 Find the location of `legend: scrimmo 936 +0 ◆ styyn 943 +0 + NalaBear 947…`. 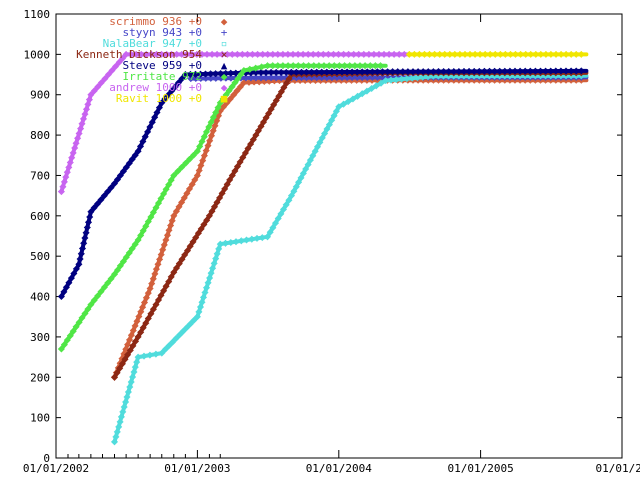

legend: scrimmo 936 +0 ◆ styyn 943 +0 + NalaBear 947… is located at coordinates (152, 60).